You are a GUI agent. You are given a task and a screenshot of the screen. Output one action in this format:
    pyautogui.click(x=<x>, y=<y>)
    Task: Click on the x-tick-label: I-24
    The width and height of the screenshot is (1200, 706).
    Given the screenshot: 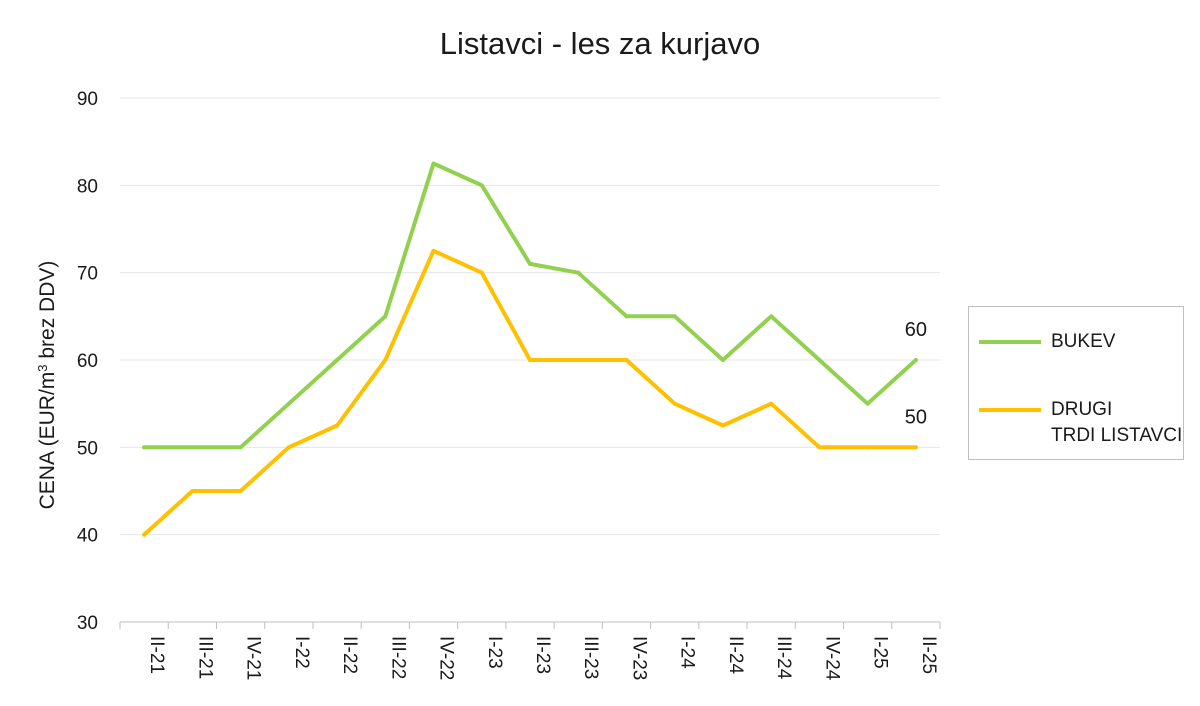 What is the action you would take?
    pyautogui.click(x=687, y=652)
    